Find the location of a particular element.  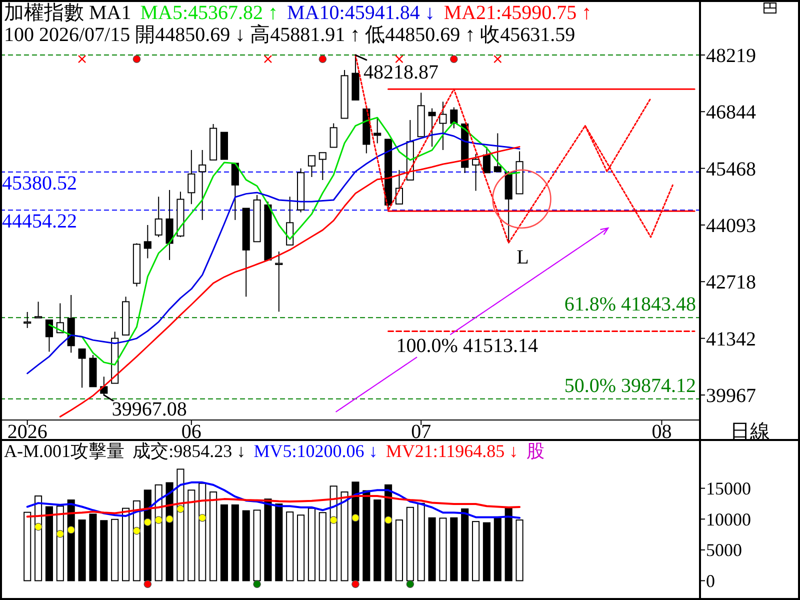

y-tick-label: 44093 is located at coordinates (731, 225).